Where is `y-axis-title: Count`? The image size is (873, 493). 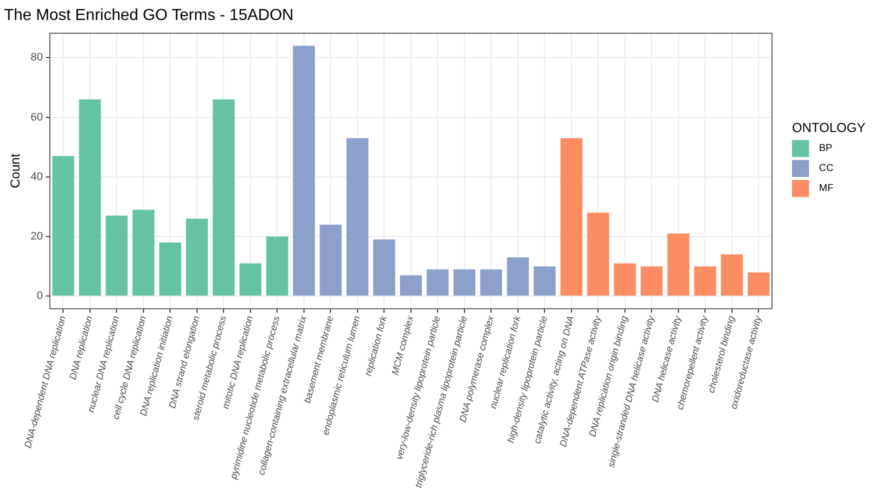 y-axis-title: Count is located at coordinates (14, 170).